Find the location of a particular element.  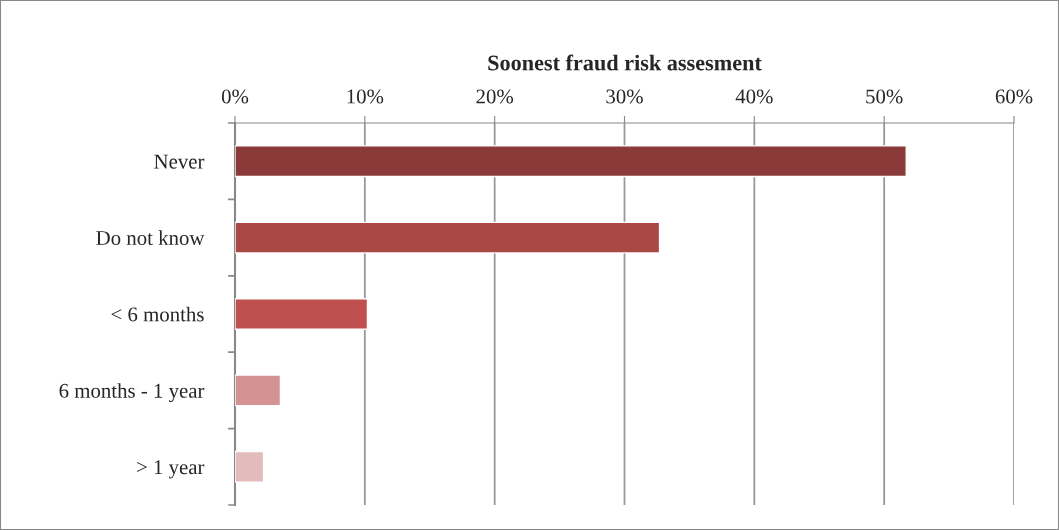

y-tick-label: 6 months - 1 year is located at coordinates (132, 393).